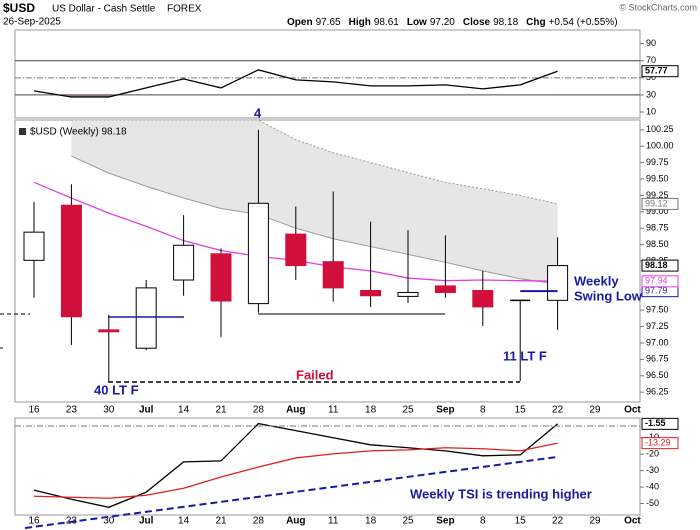  I want to click on y-tick-label: -10, so click(652, 437).